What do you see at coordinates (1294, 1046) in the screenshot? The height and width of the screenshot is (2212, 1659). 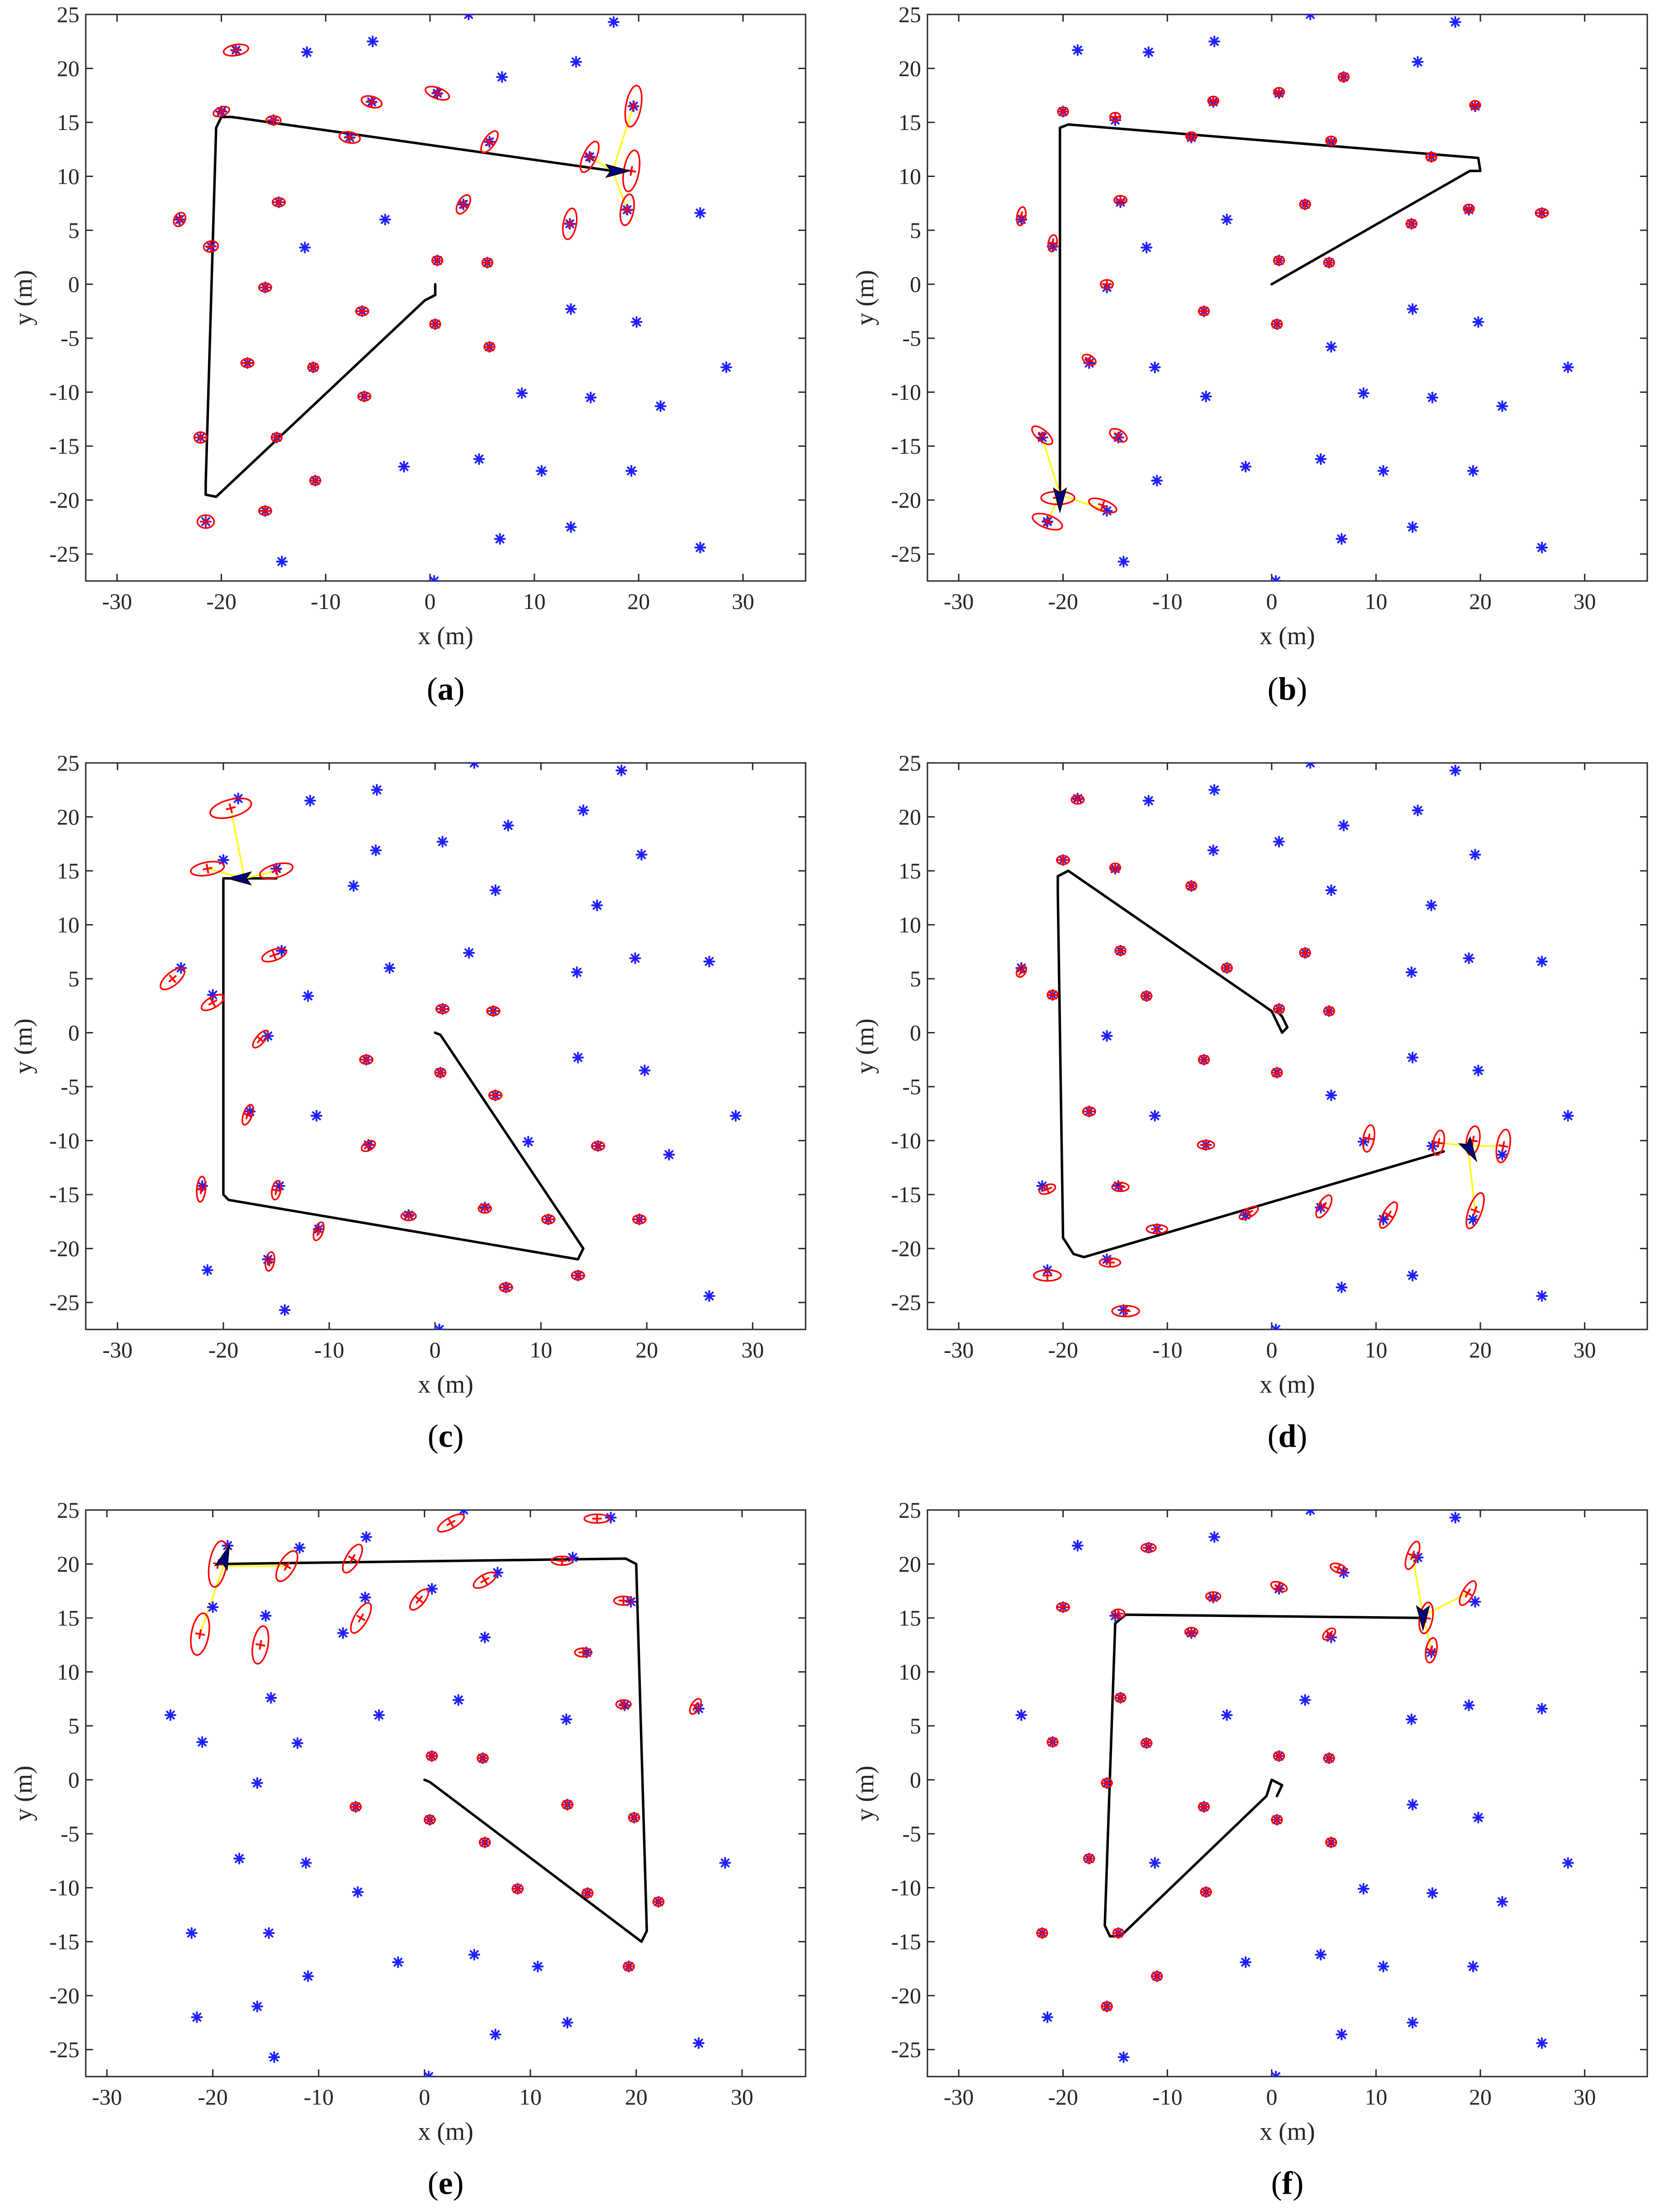 I see `plot-area` at bounding box center [1294, 1046].